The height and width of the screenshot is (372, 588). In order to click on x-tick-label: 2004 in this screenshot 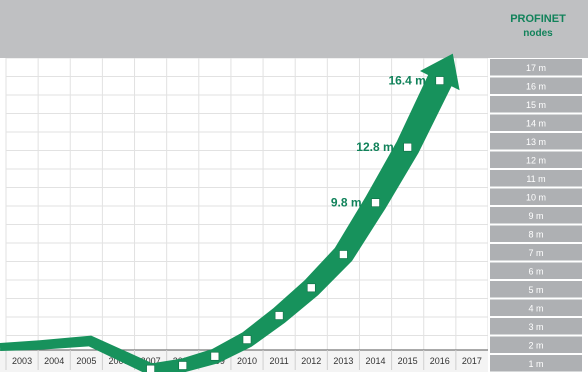, I will do `click(54, 361)`.